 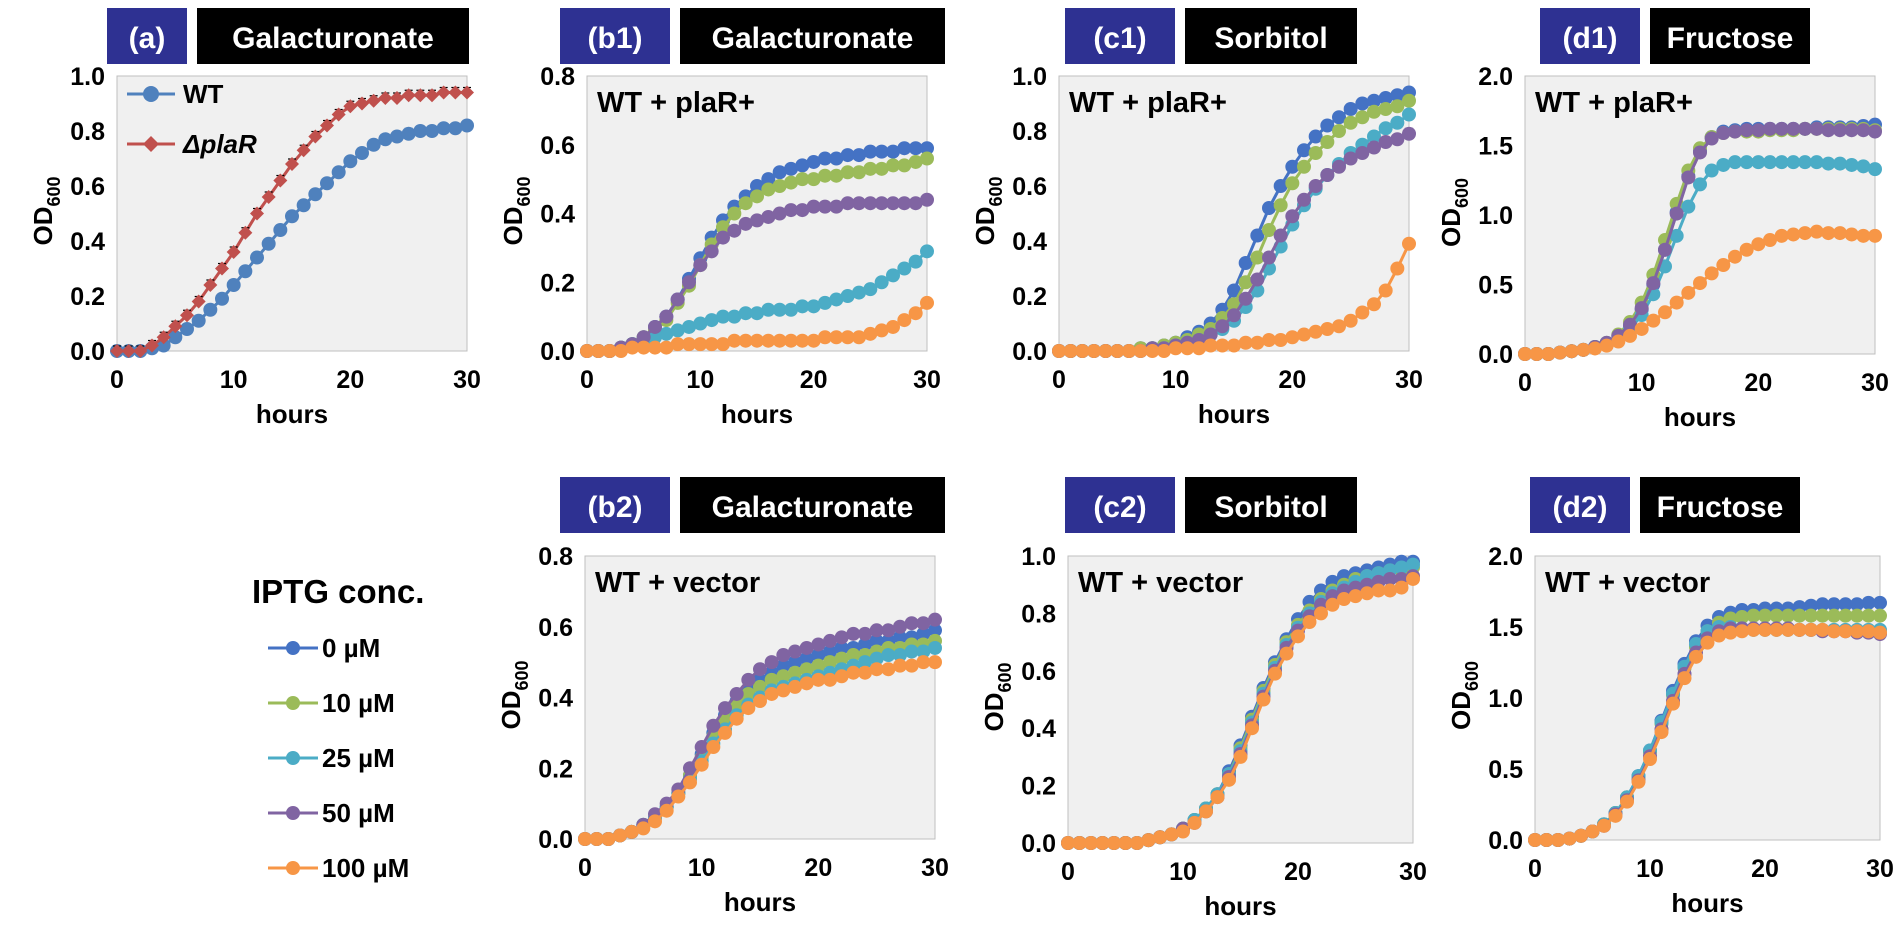 I want to click on y-axis-label: OD600, so click(x=46, y=210).